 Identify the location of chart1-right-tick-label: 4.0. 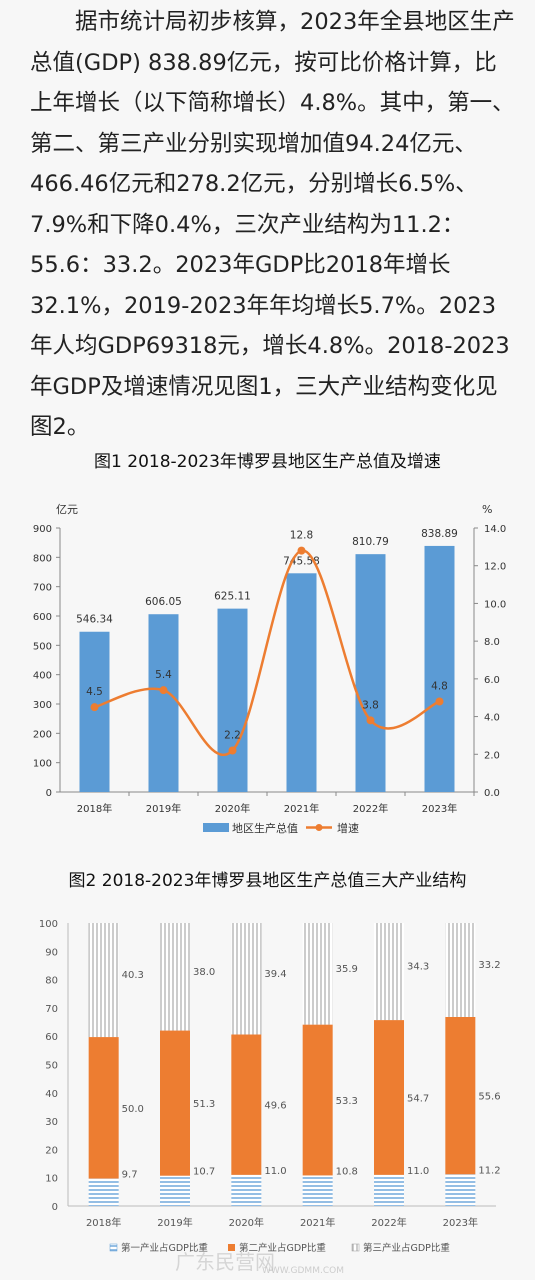
(492, 718).